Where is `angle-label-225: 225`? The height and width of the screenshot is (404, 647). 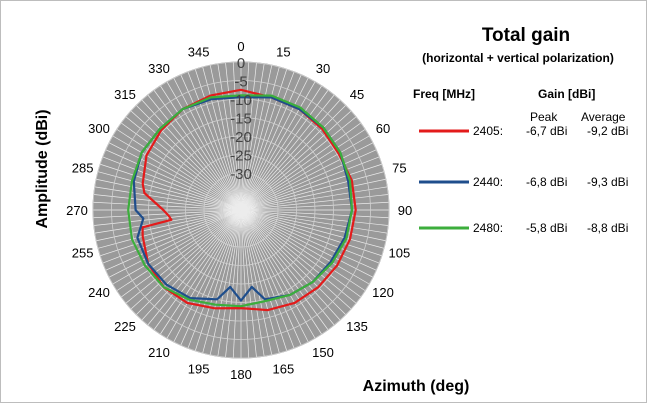
angle-label-225: 225 is located at coordinates (125, 326).